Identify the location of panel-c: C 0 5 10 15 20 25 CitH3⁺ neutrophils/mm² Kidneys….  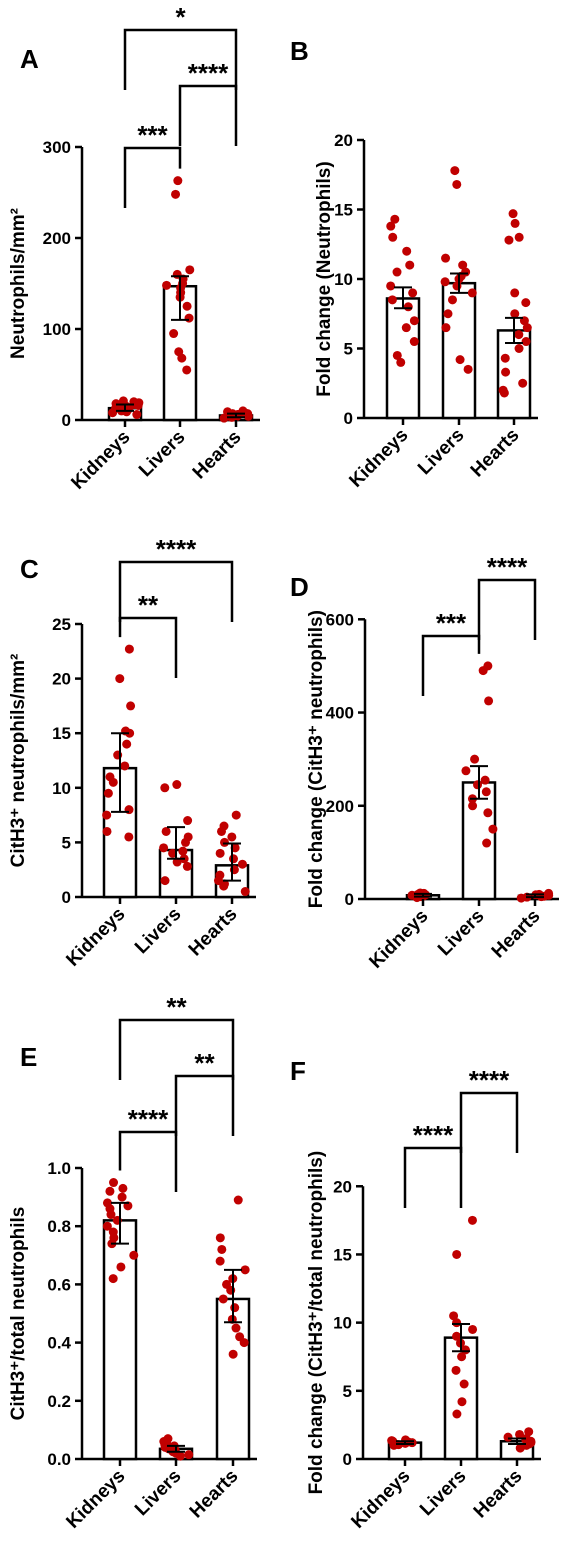
(132, 752).